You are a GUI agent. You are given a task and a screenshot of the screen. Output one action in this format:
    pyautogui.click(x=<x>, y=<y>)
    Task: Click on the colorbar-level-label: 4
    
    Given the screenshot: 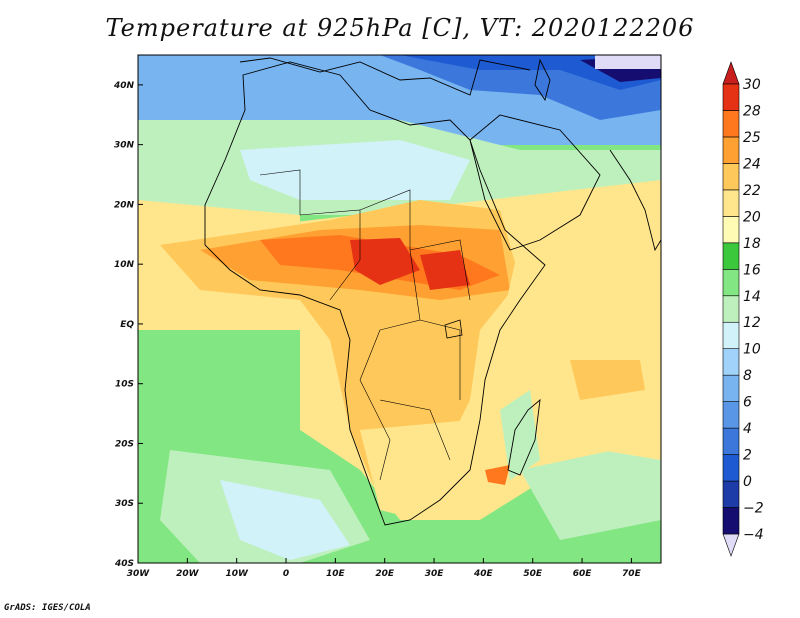 What is the action you would take?
    pyautogui.click(x=747, y=429)
    